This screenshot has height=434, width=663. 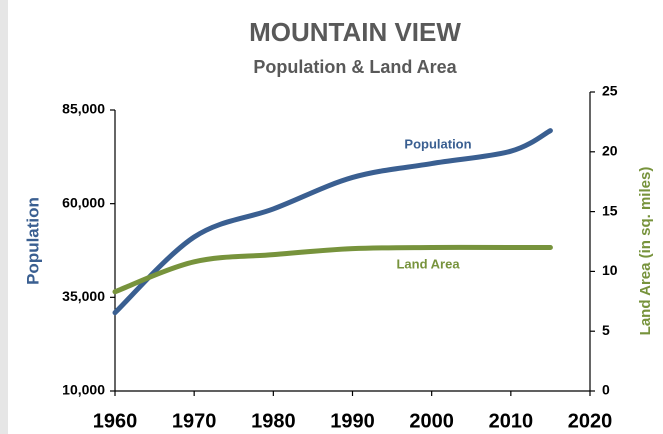 I want to click on x-tick-label: 1960, so click(x=115, y=421).